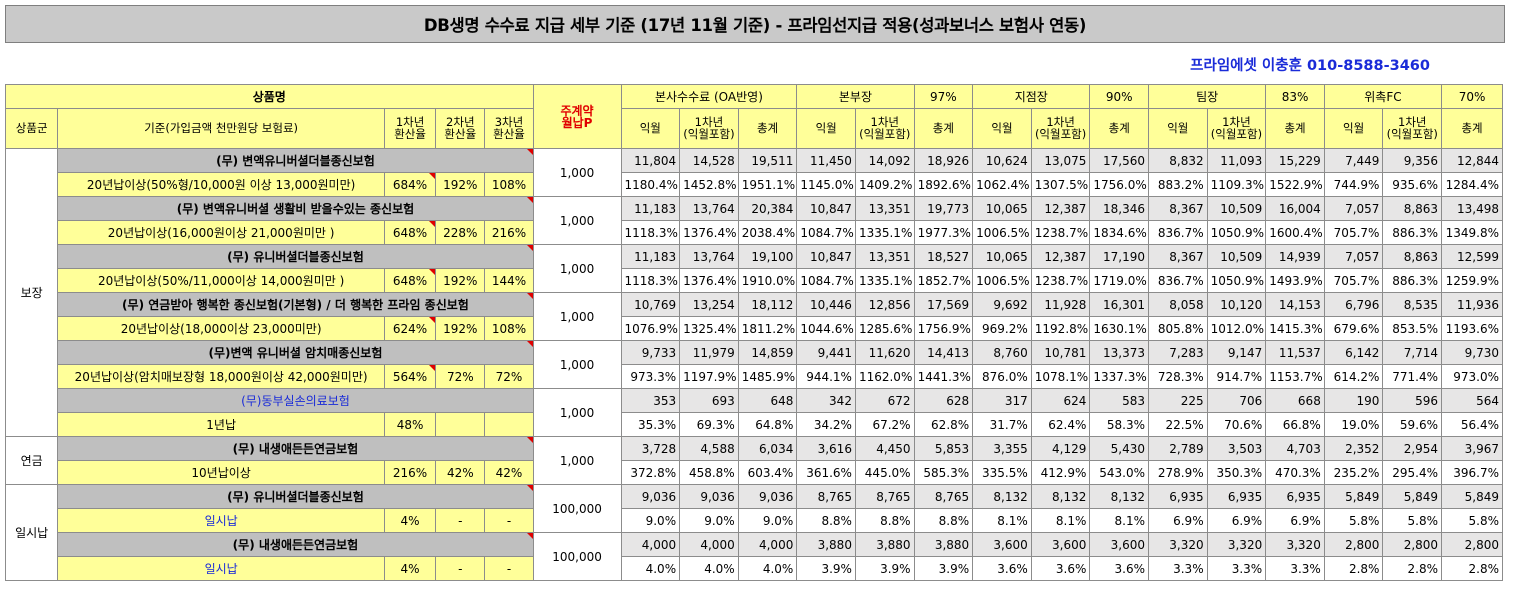 This screenshot has width=1513, height=592. Describe the element at coordinates (410, 328) in the screenshot. I see `yr1-rate: 624%` at that location.